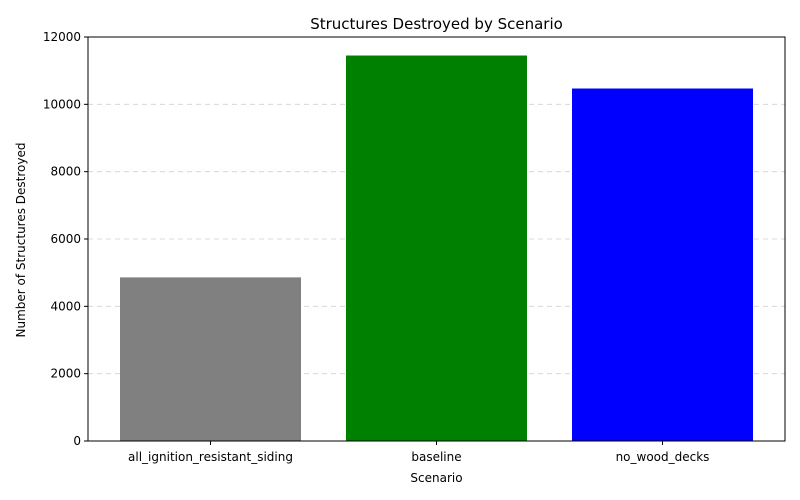  What do you see at coordinates (436, 478) in the screenshot?
I see `x-axis-label: Scenario` at bounding box center [436, 478].